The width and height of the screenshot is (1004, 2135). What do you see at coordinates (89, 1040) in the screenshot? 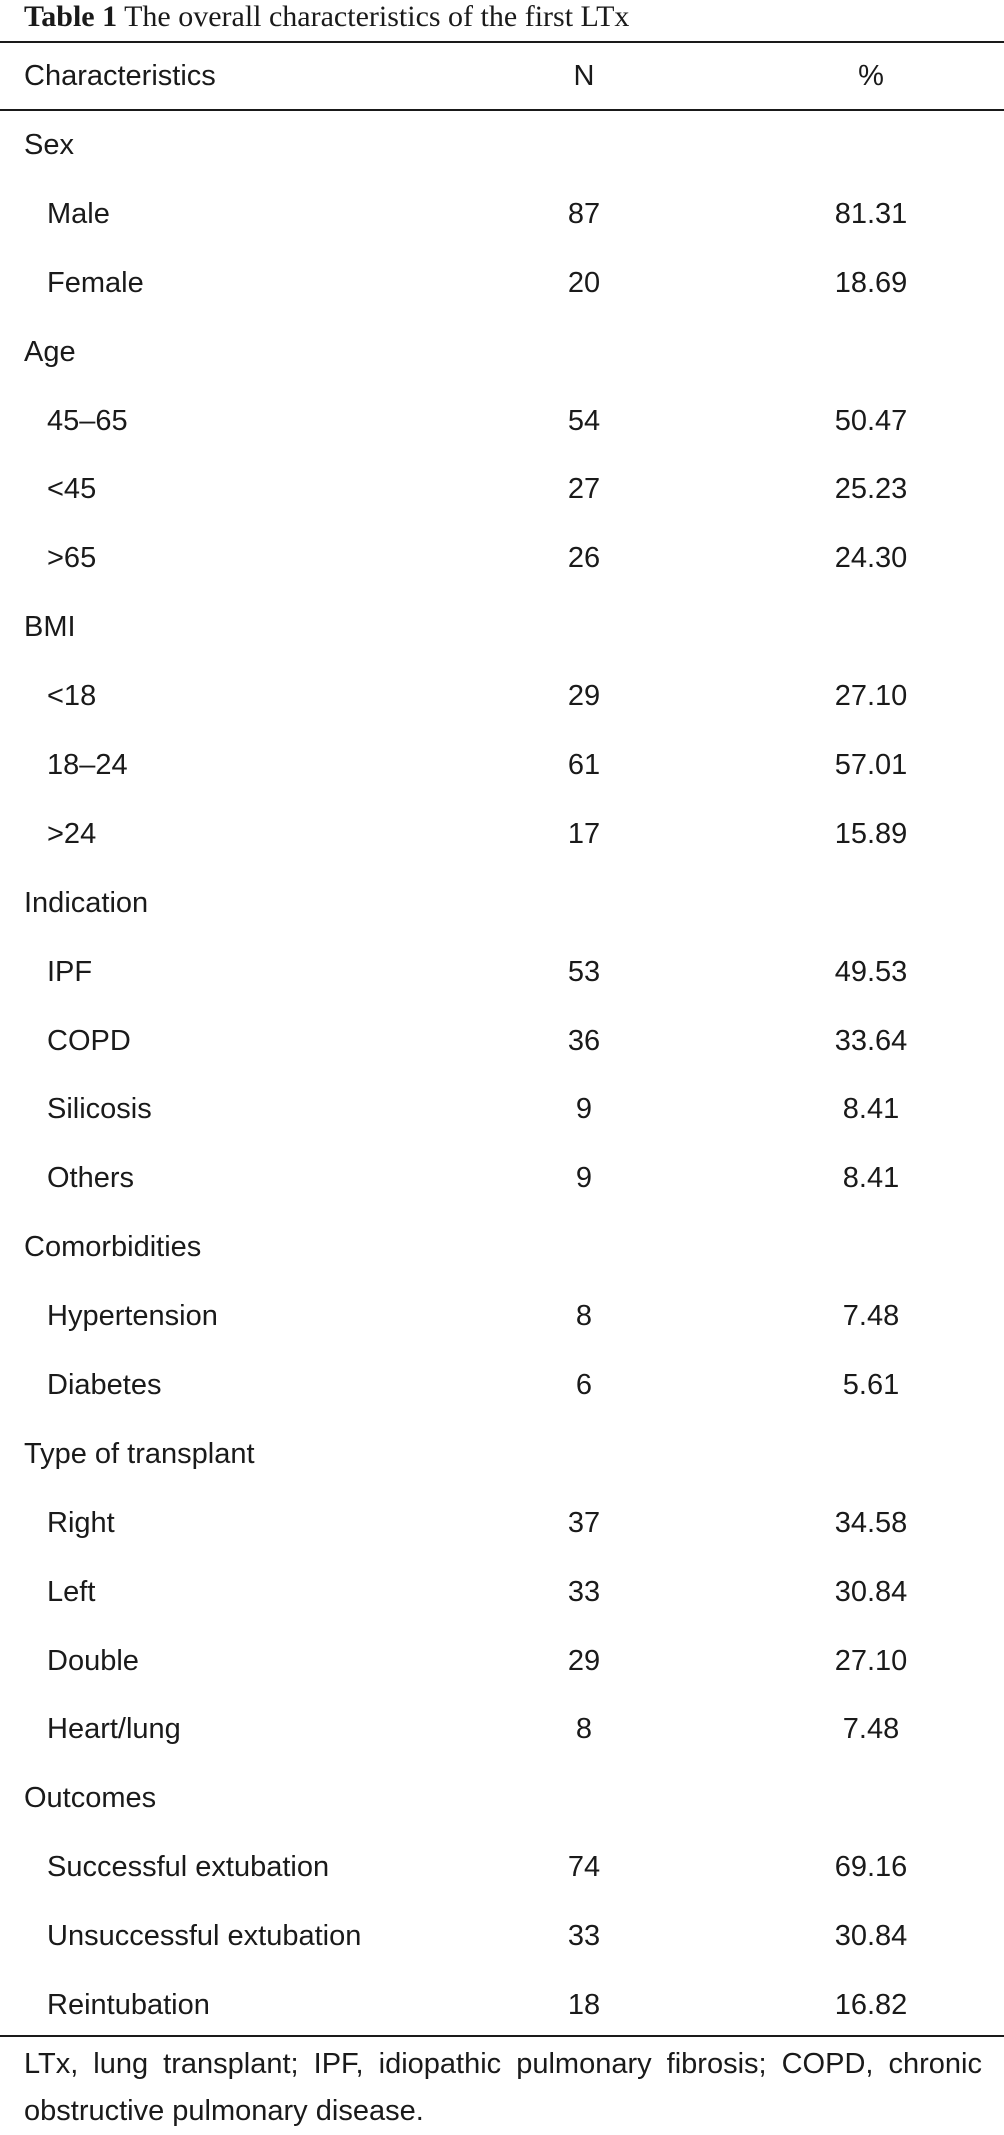
I see `row-label: COPD` at bounding box center [89, 1040].